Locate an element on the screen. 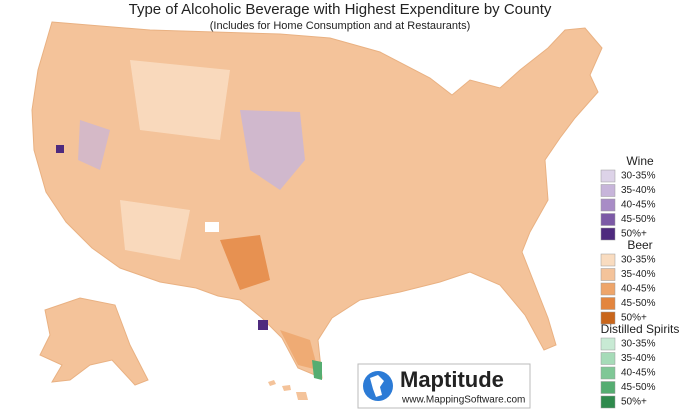 Image resolution: width=680 pixels, height=413 pixels. alaska is located at coordinates (94, 341).